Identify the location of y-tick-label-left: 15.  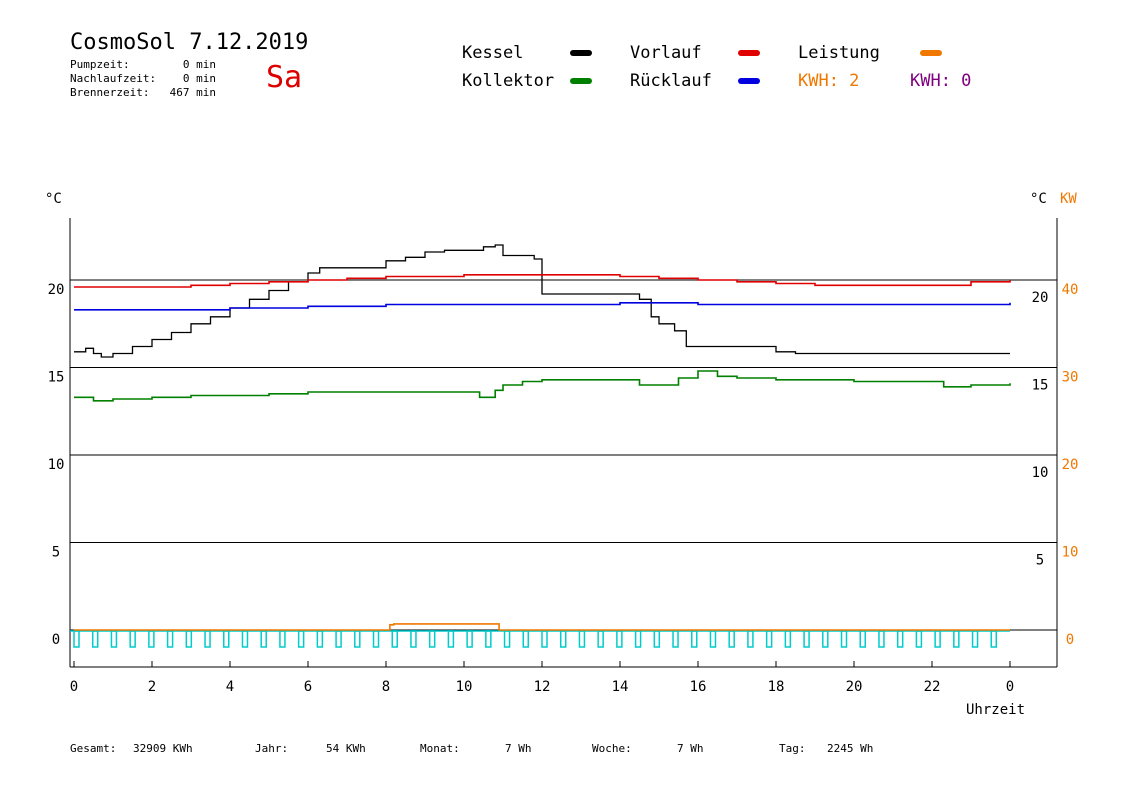
(56, 378).